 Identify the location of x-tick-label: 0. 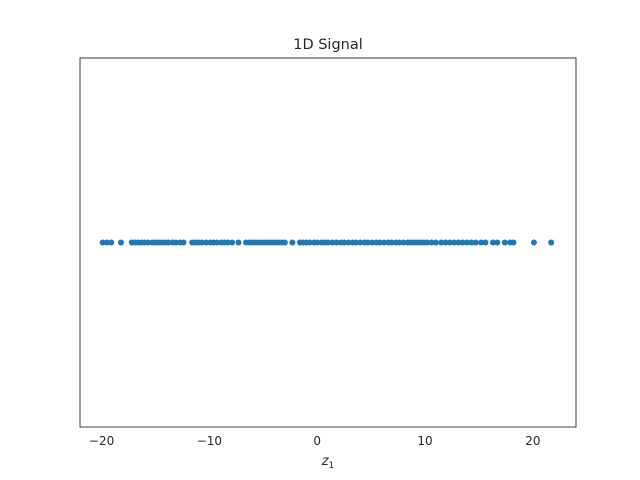
(317, 441).